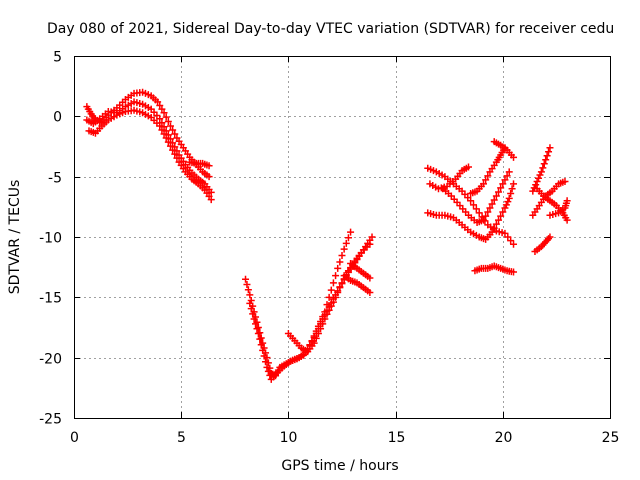 This screenshot has height=480, width=640. I want to click on x-axis-label: GPS time / hours, so click(339, 466).